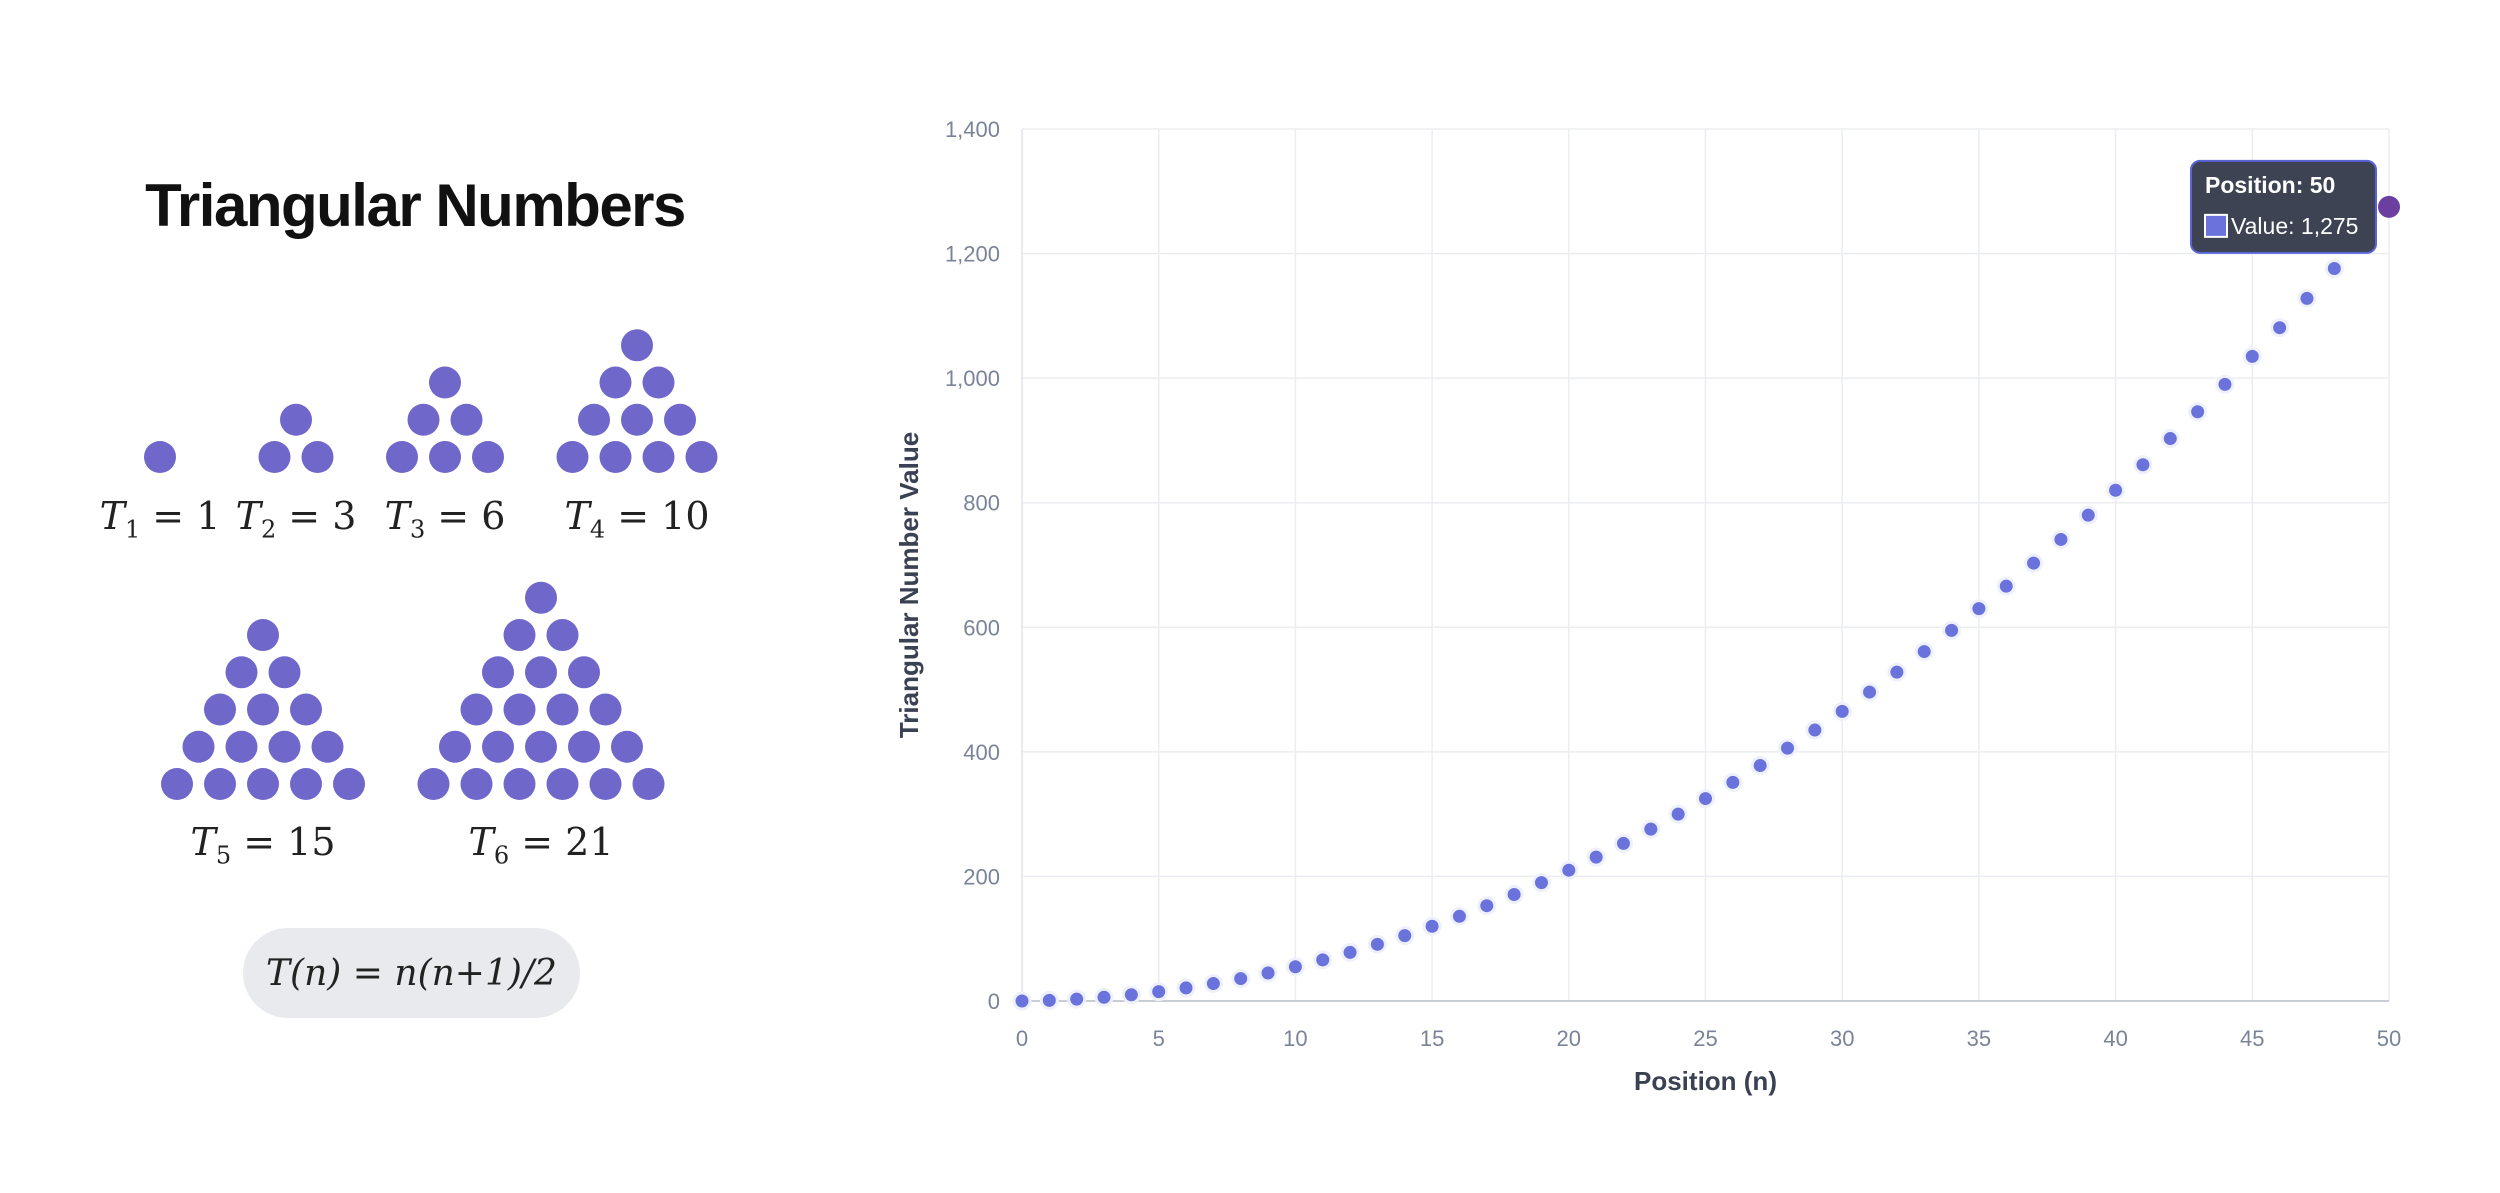  Describe the element at coordinates (1022, 1038) in the screenshot. I see `x-tick-label: 0` at that location.